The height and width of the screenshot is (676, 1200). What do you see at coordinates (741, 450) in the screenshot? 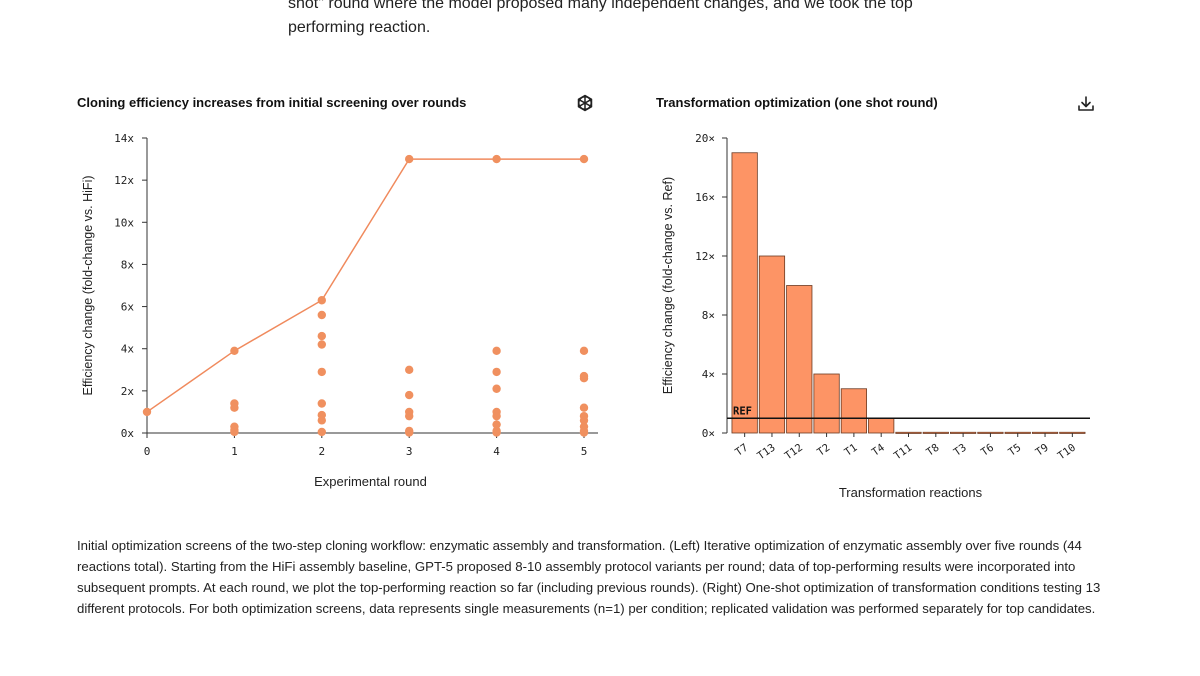
I see `x-tick-label: T7` at bounding box center [741, 450].